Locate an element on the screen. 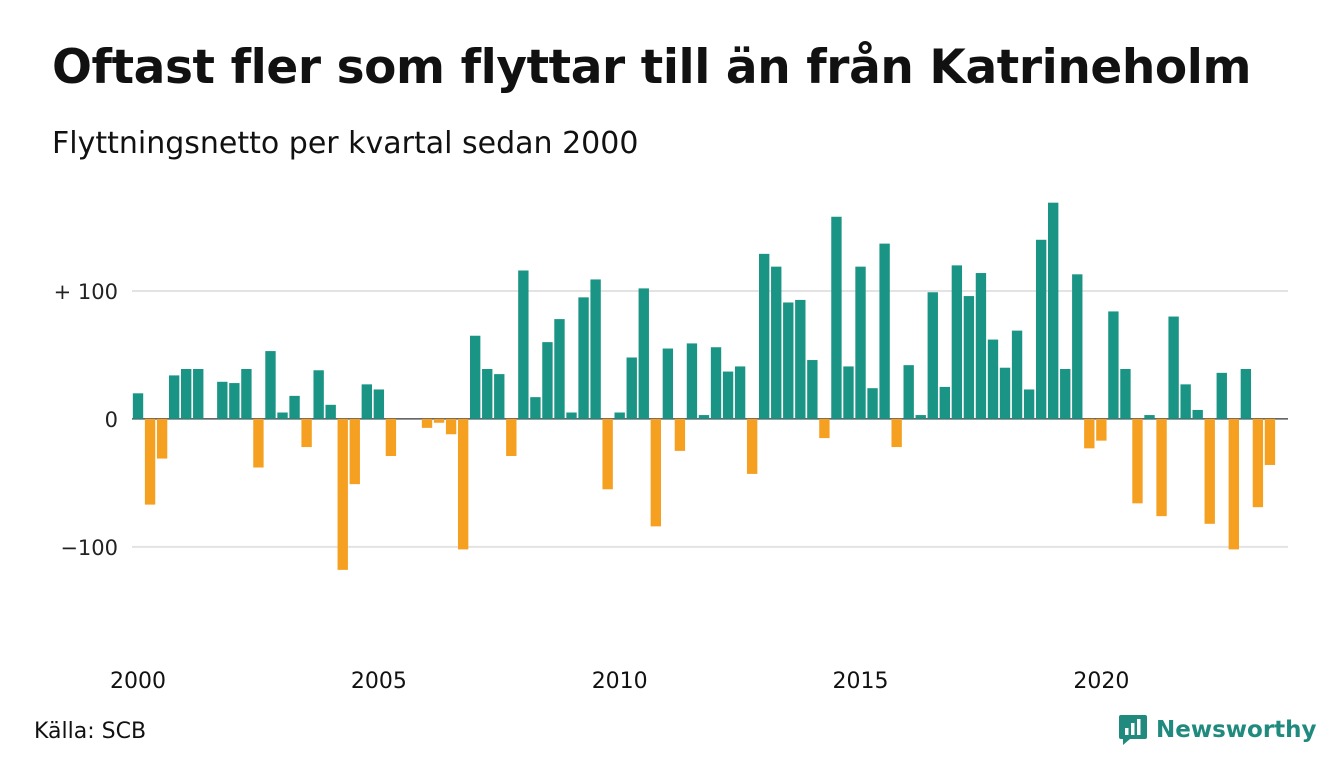  x-axis-tick-labels: 2000 2005 2010 2015 2020 is located at coordinates (619, 681).